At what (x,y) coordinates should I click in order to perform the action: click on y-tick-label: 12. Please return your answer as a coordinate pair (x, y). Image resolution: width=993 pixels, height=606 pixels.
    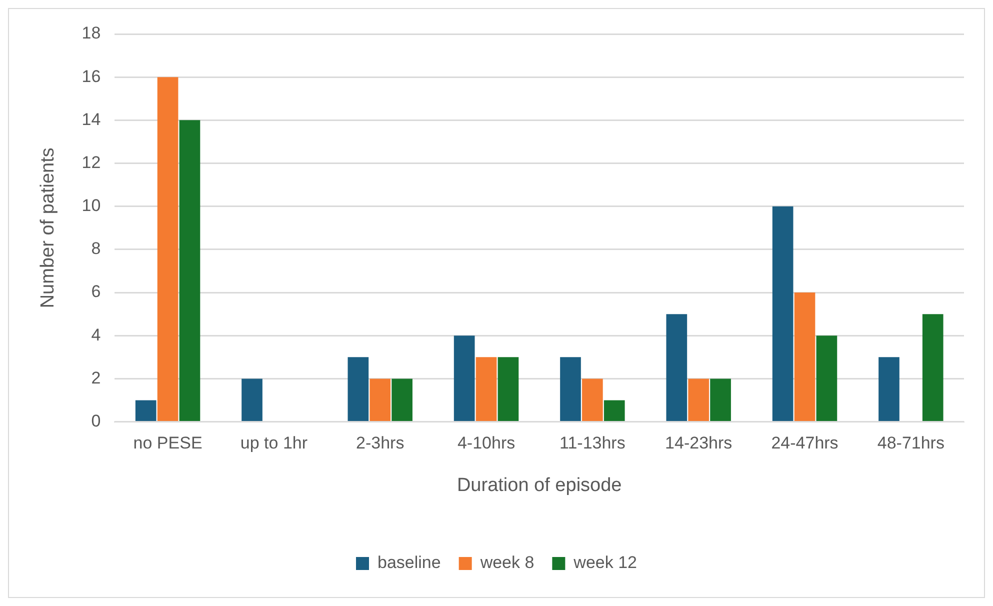
    Looking at the image, I should click on (91, 162).